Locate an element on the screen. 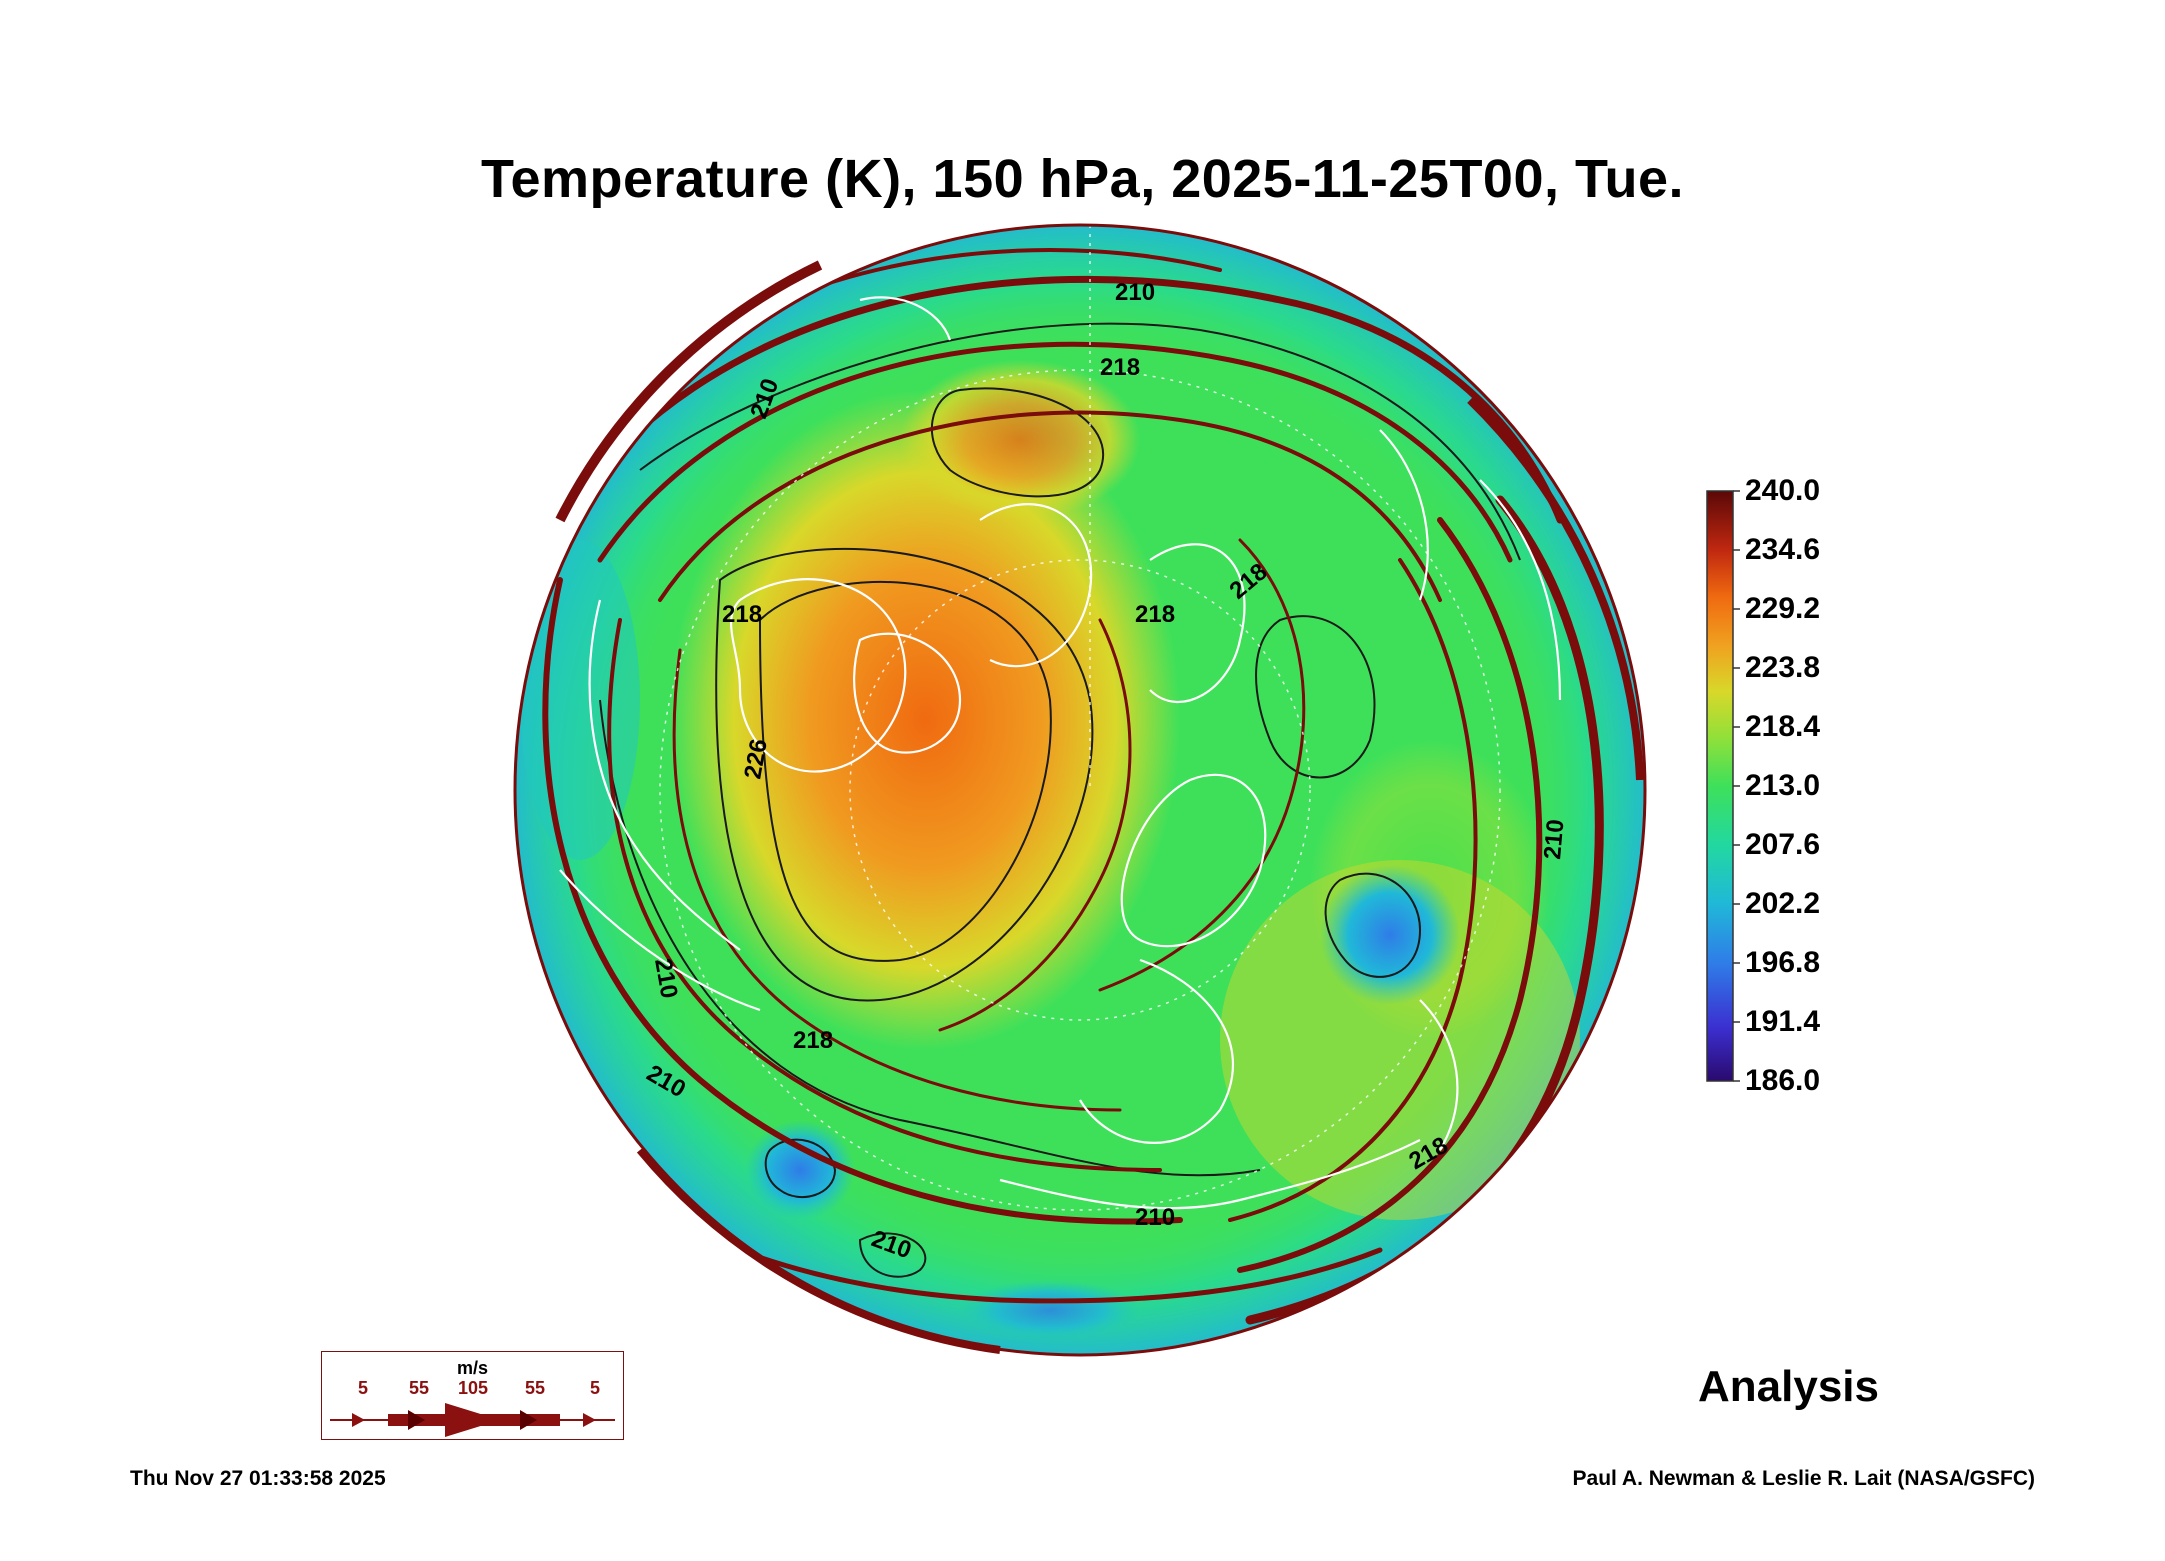 The height and width of the screenshot is (1561, 2165). analysis-label: Analysis is located at coordinates (1788, 1386).